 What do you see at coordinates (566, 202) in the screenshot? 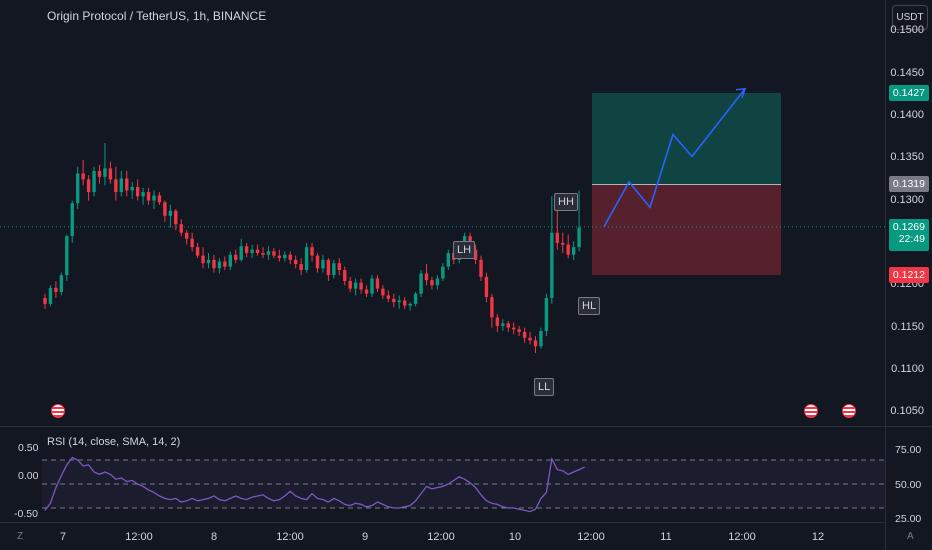
I see `annotation-hh: HH` at bounding box center [566, 202].